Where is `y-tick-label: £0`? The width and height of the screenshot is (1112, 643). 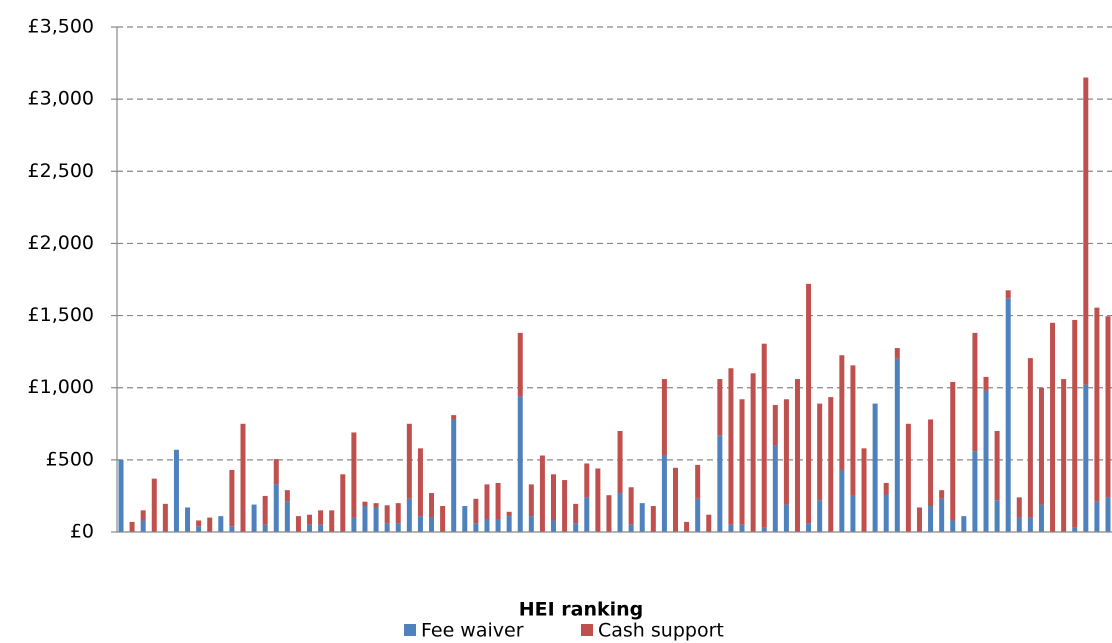
y-tick-label: £0 is located at coordinates (82, 532).